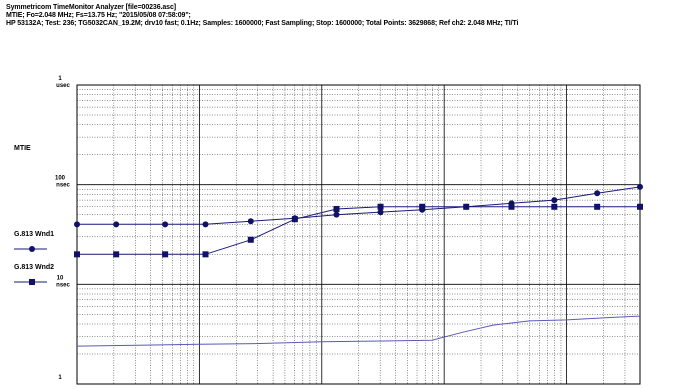 The width and height of the screenshot is (695, 389). Describe the element at coordinates (60, 278) in the screenshot. I see `y-tick-label: 10` at that location.